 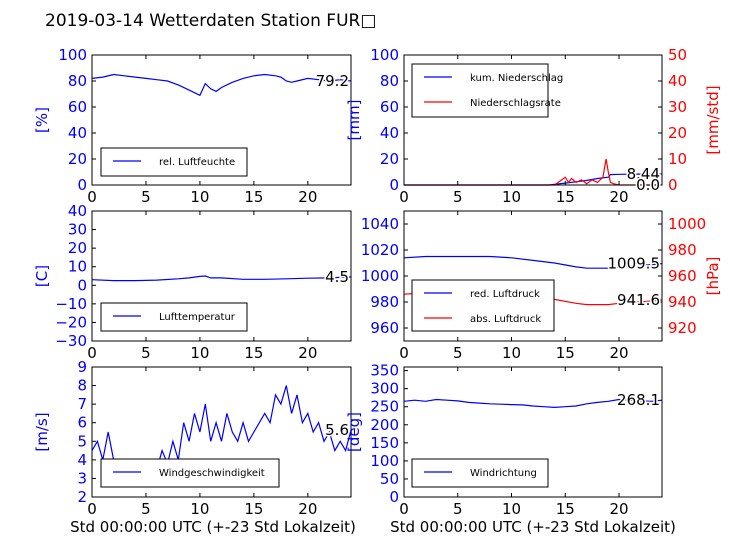 What do you see at coordinates (384, 443) in the screenshot?
I see `y-tick-label: 150` at bounding box center [384, 443].